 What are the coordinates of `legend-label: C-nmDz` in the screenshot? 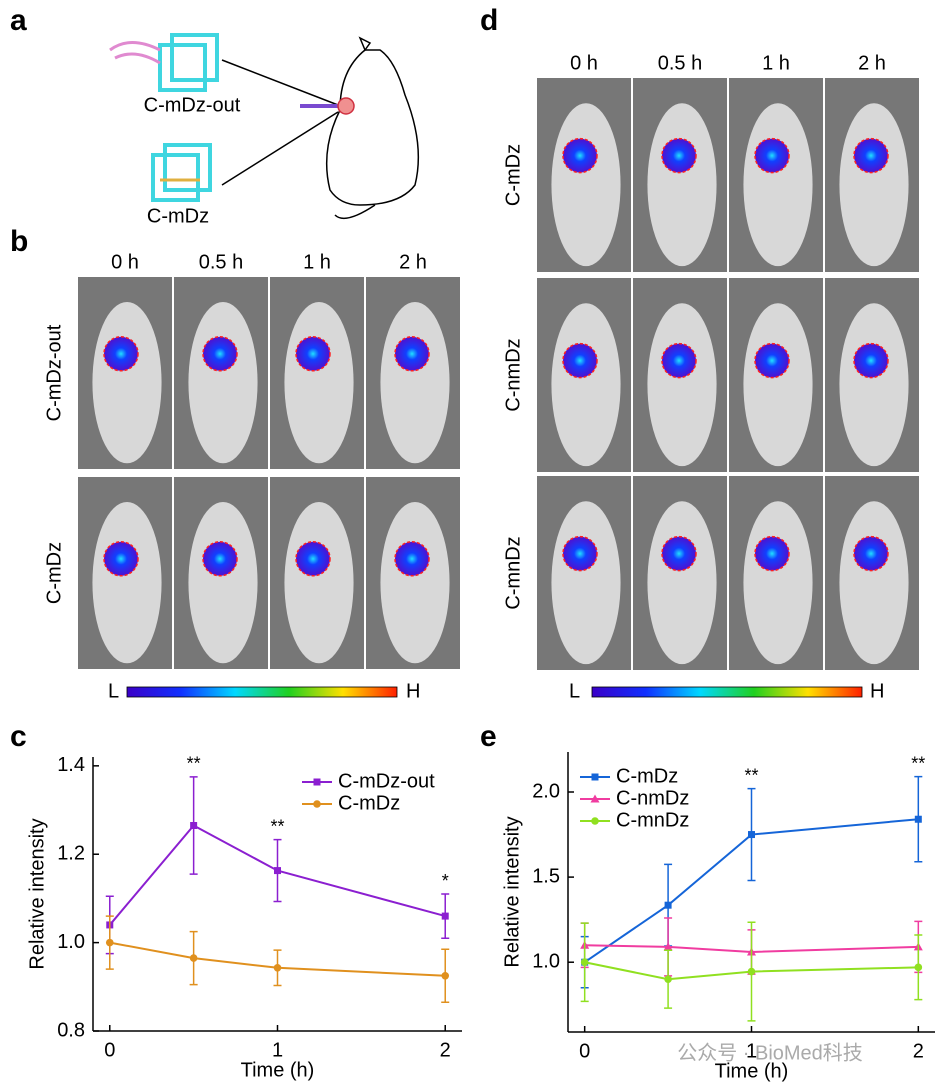 It's located at (652, 798).